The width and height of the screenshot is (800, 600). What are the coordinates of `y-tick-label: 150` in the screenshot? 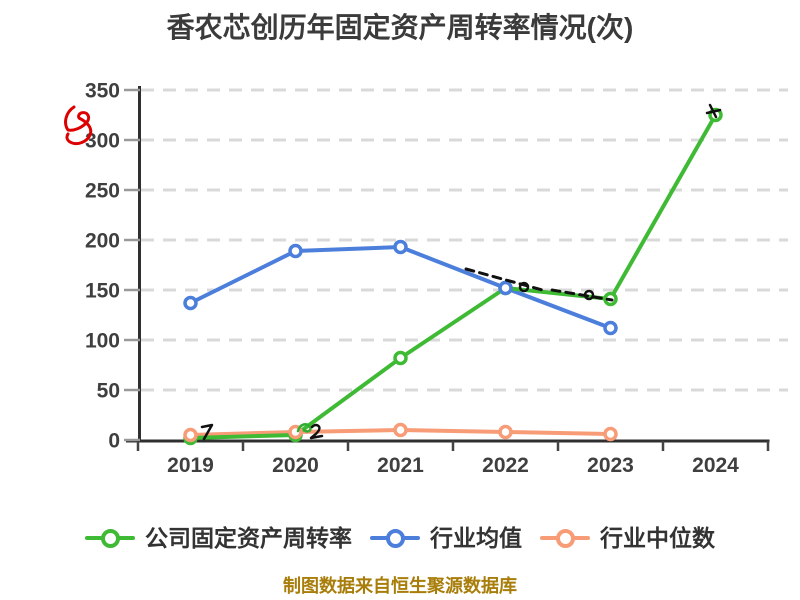 It's located at (102, 291).